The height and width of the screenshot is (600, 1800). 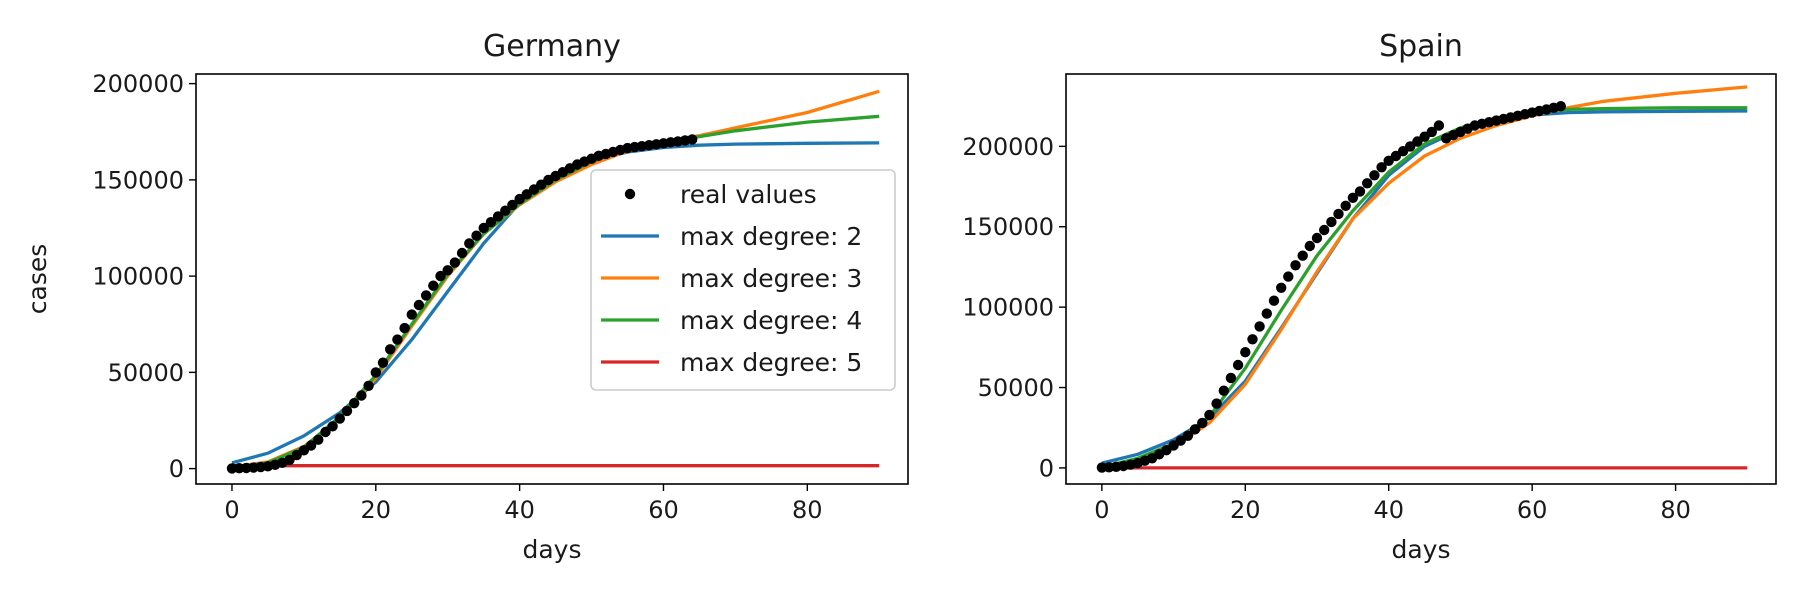 What do you see at coordinates (1245, 510) in the screenshot?
I see `x-tick-label: 20` at bounding box center [1245, 510].